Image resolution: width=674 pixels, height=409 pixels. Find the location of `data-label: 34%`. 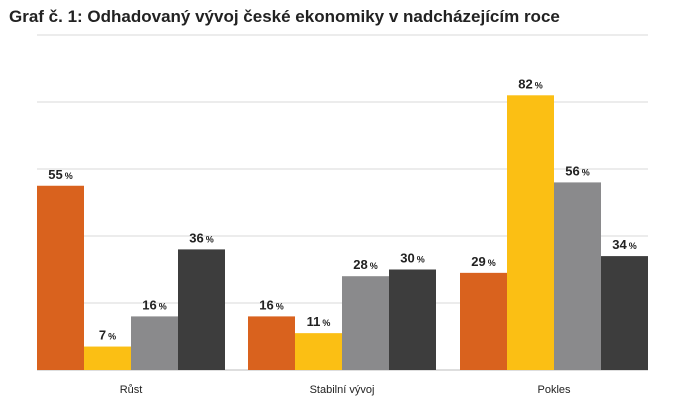

data-label: 34% is located at coordinates (624, 244).